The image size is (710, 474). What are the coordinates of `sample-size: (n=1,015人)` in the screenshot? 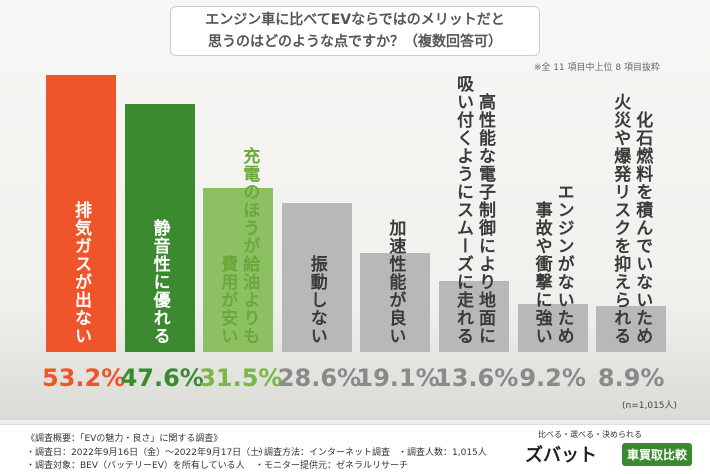 It's located at (650, 406).